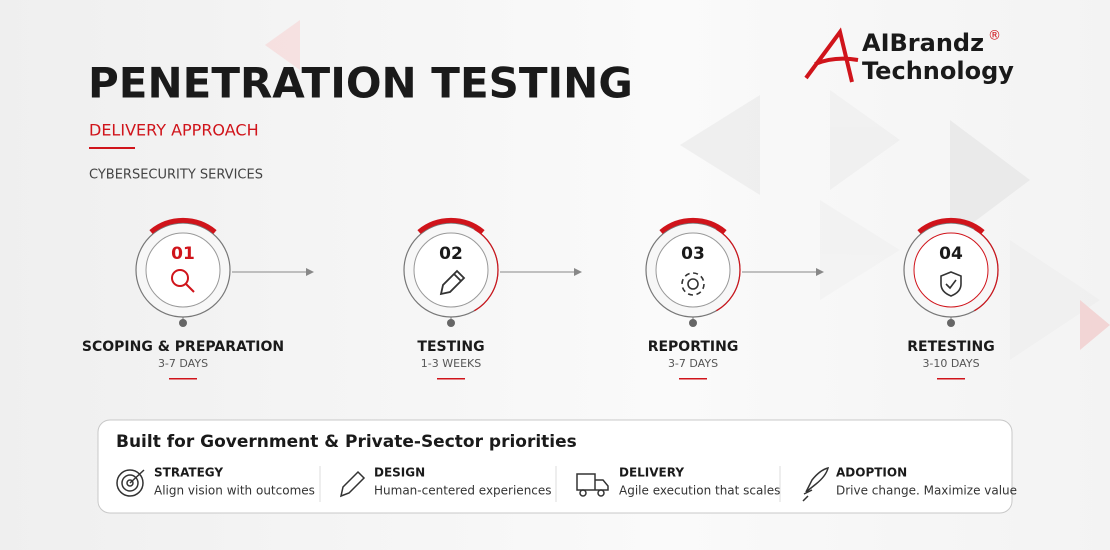  I want to click on title: PENETRATION TESTING, so click(360, 83).